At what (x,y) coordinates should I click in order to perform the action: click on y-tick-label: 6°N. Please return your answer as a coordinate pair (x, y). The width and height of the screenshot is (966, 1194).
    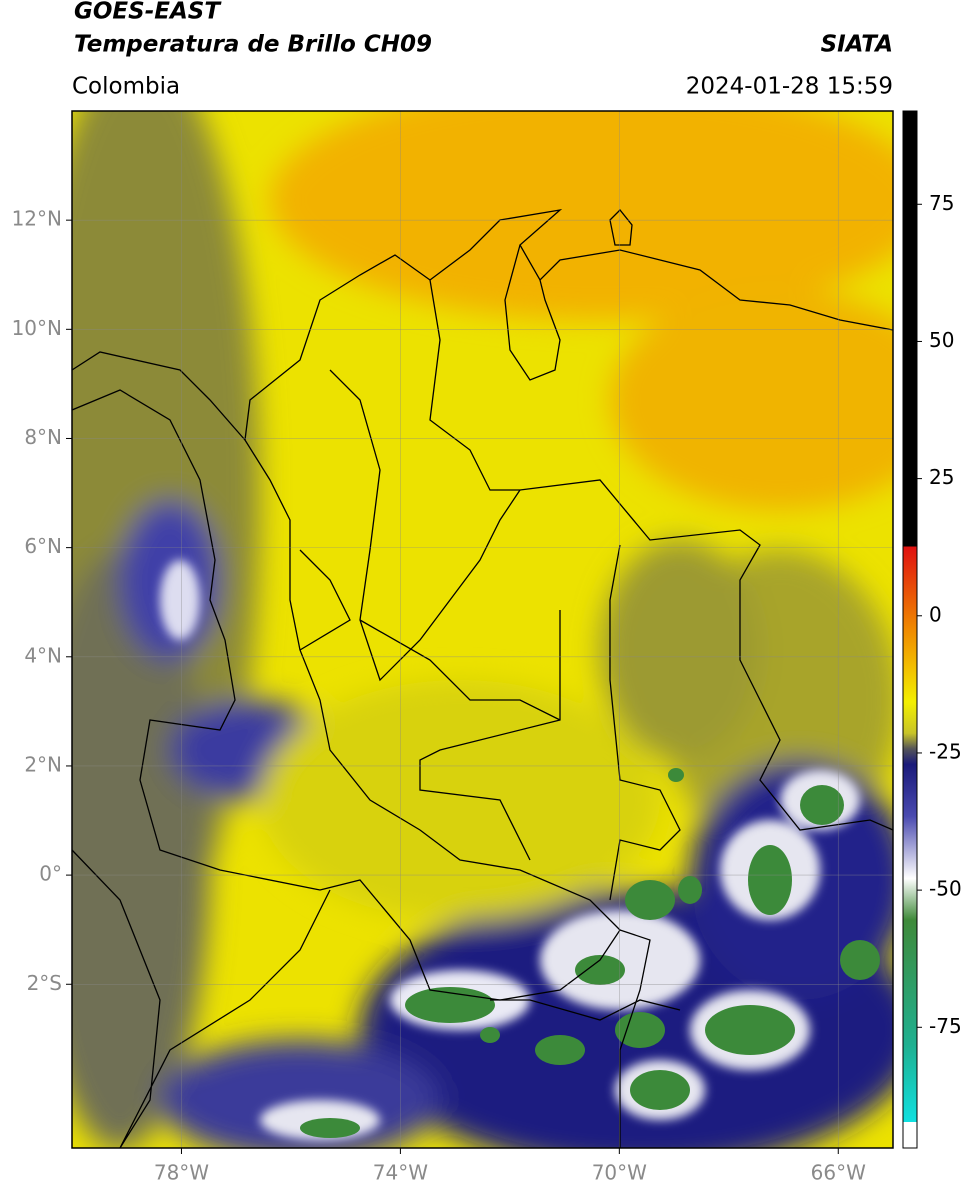
    Looking at the image, I should click on (43, 546).